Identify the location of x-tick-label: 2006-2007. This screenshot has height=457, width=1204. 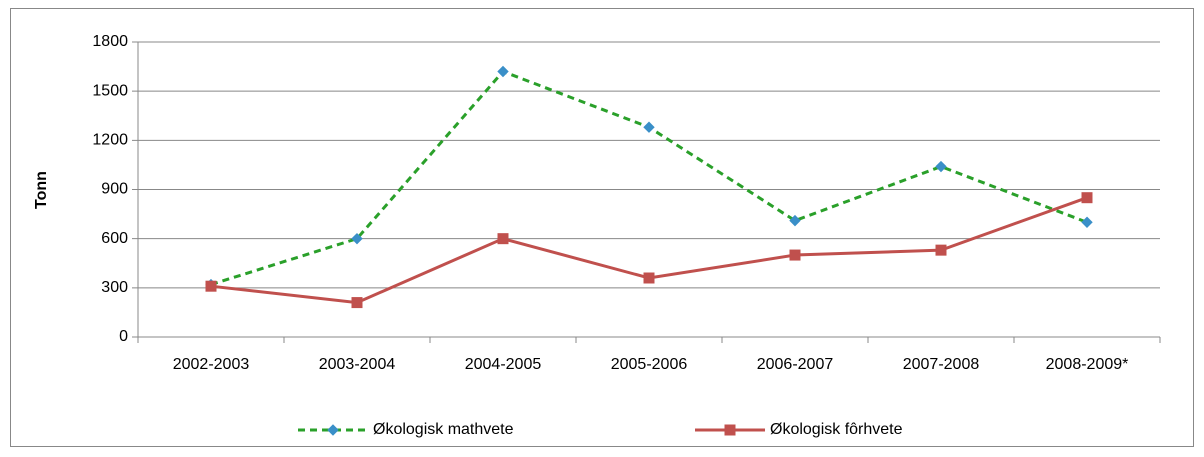
(795, 364).